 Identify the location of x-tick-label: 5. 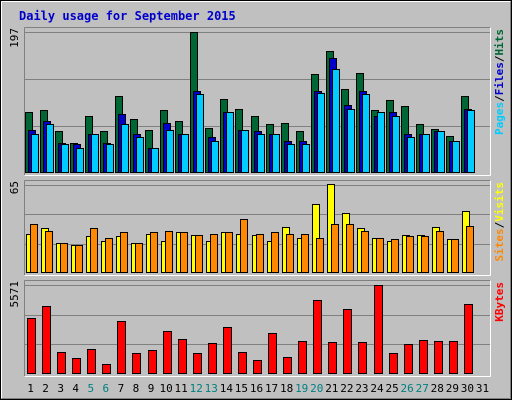
(90, 388).